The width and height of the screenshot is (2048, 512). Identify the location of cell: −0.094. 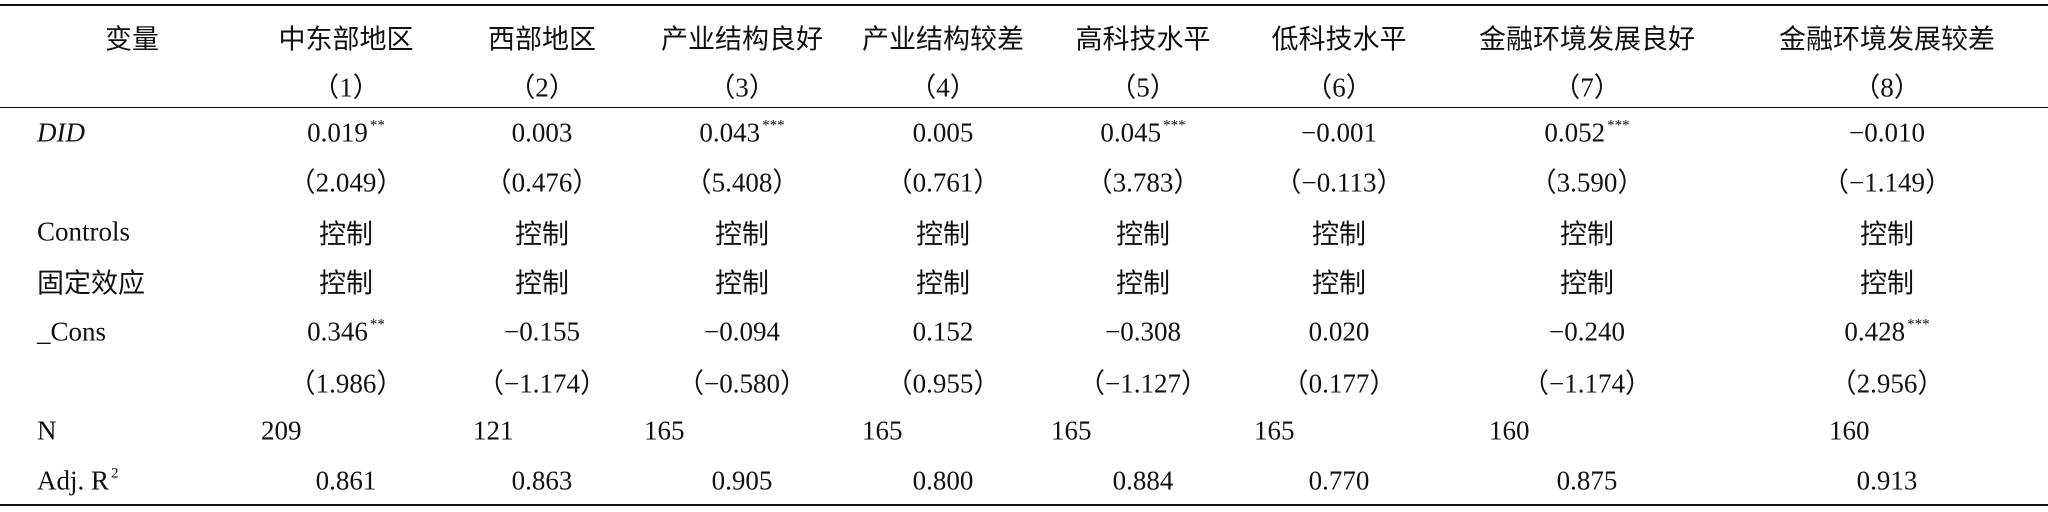
(742, 331).